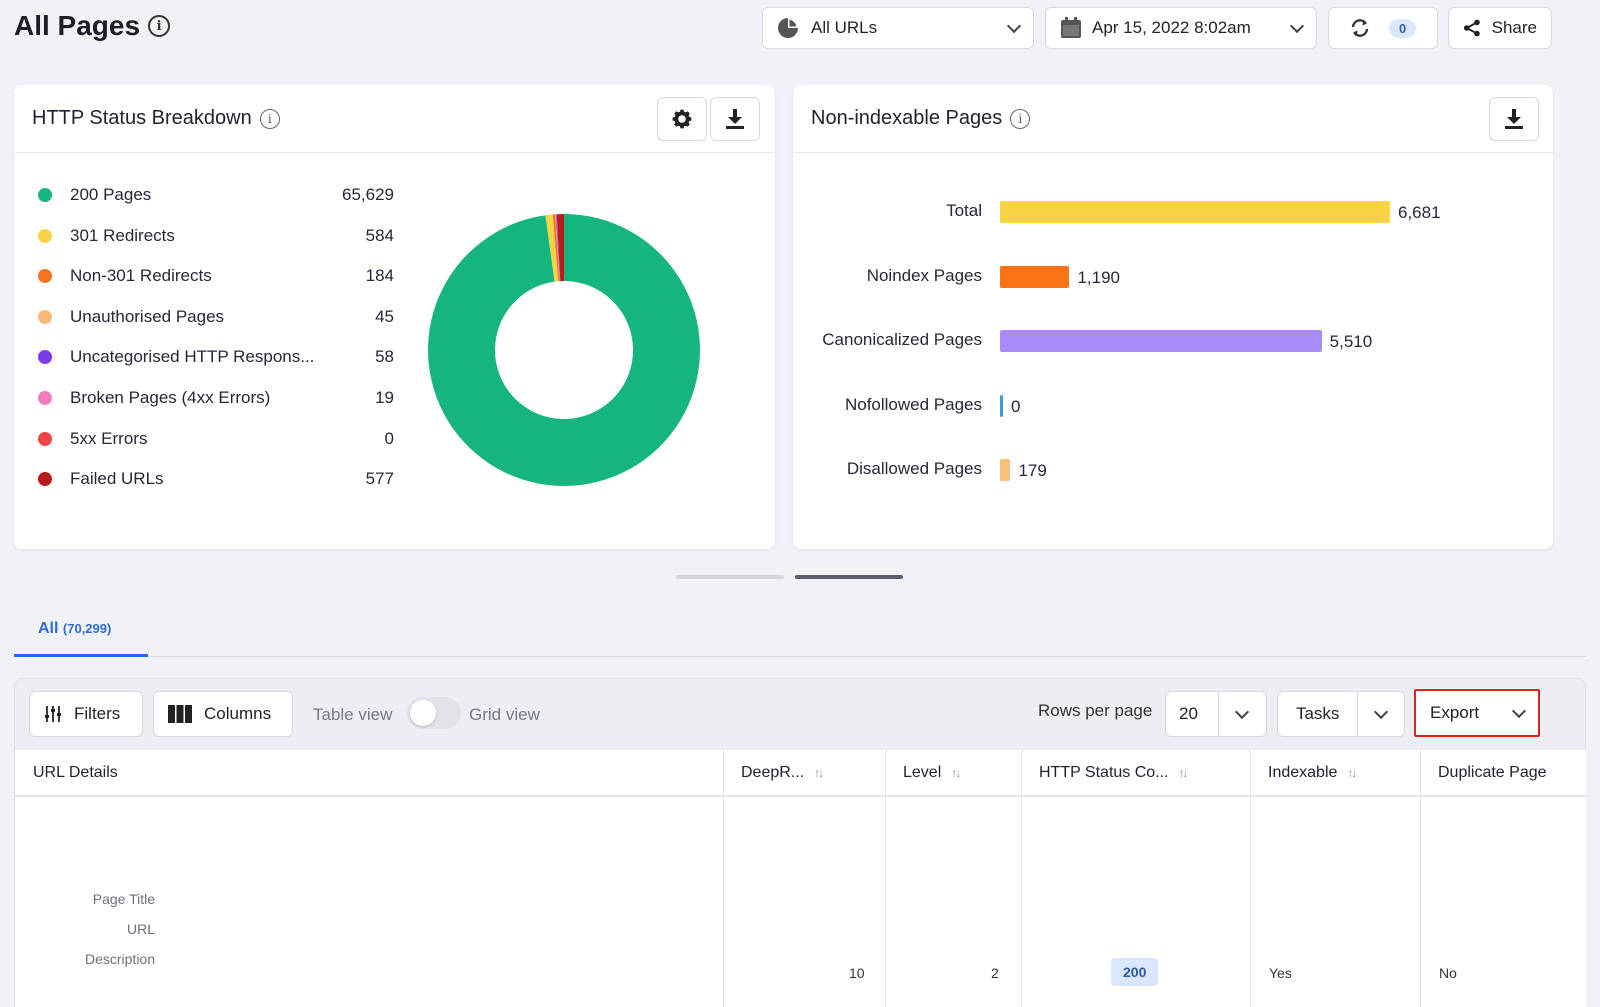  I want to click on column-header-duplicate-page: Duplicate Page, so click(1503, 773).